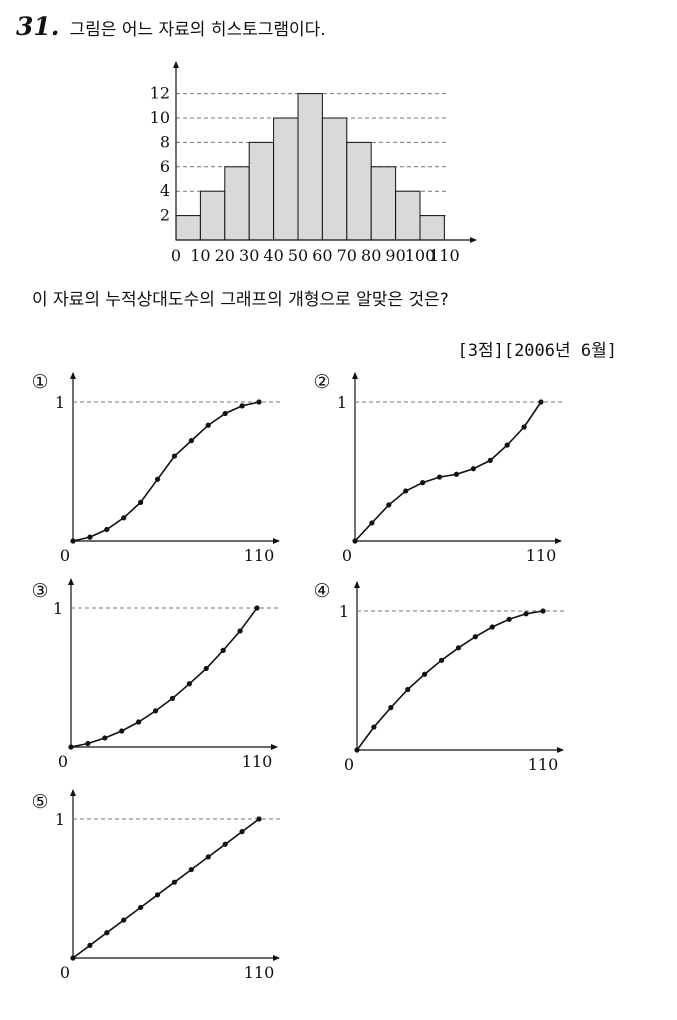 The height and width of the screenshot is (1020, 677). I want to click on hist-y-tick-label: 6, so click(165, 166).